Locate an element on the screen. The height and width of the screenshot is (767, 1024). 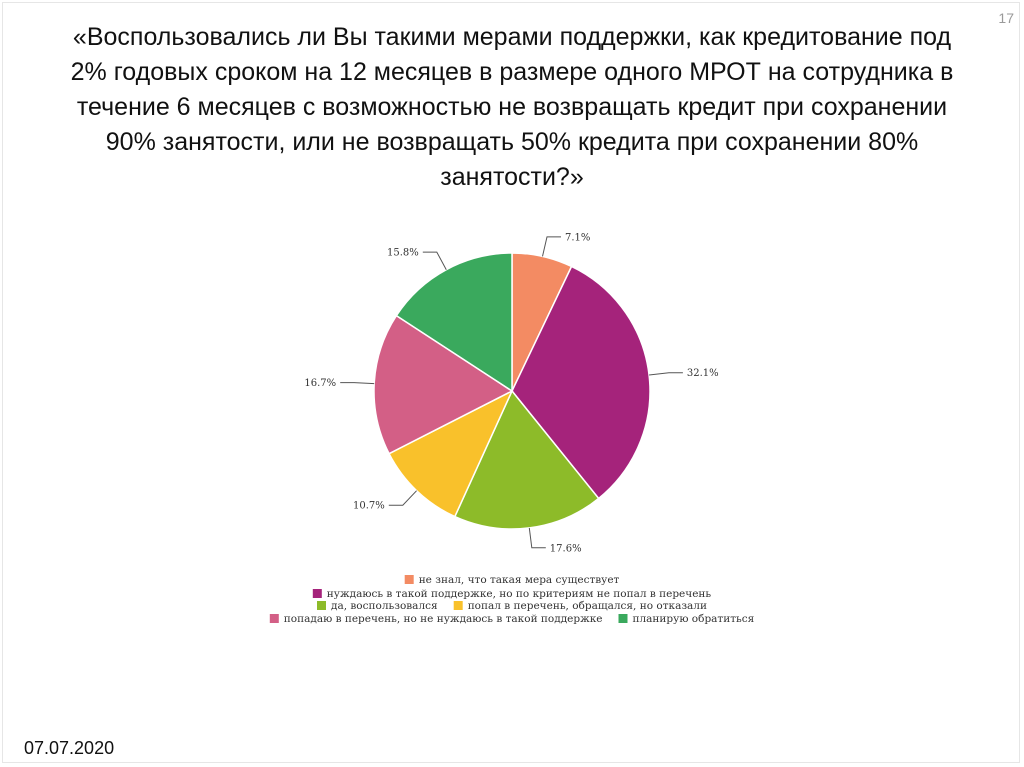
slide-number: 17 is located at coordinates (1006, 18).